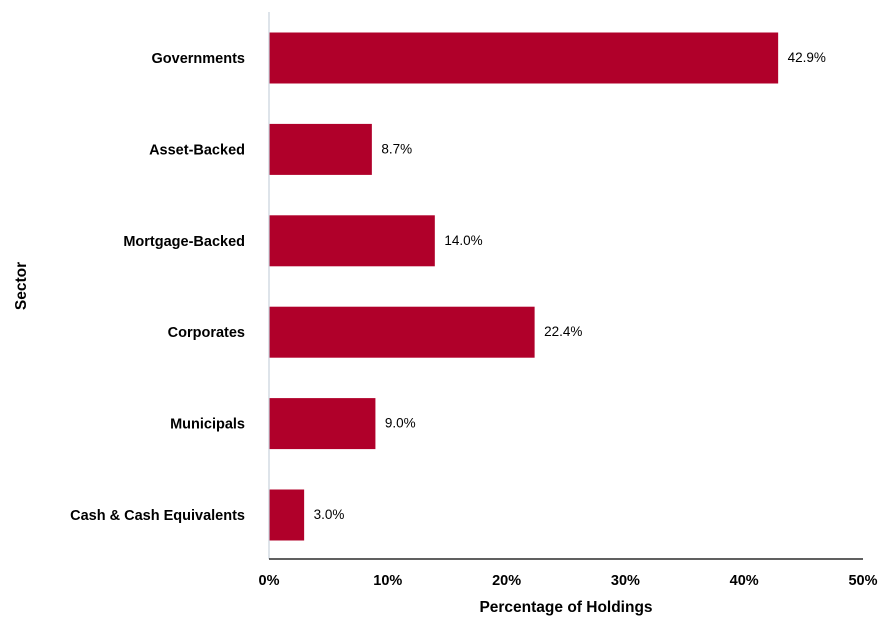 The width and height of the screenshot is (891, 618). What do you see at coordinates (157, 516) in the screenshot?
I see `category-label: Cash & Cash Equivalents` at bounding box center [157, 516].